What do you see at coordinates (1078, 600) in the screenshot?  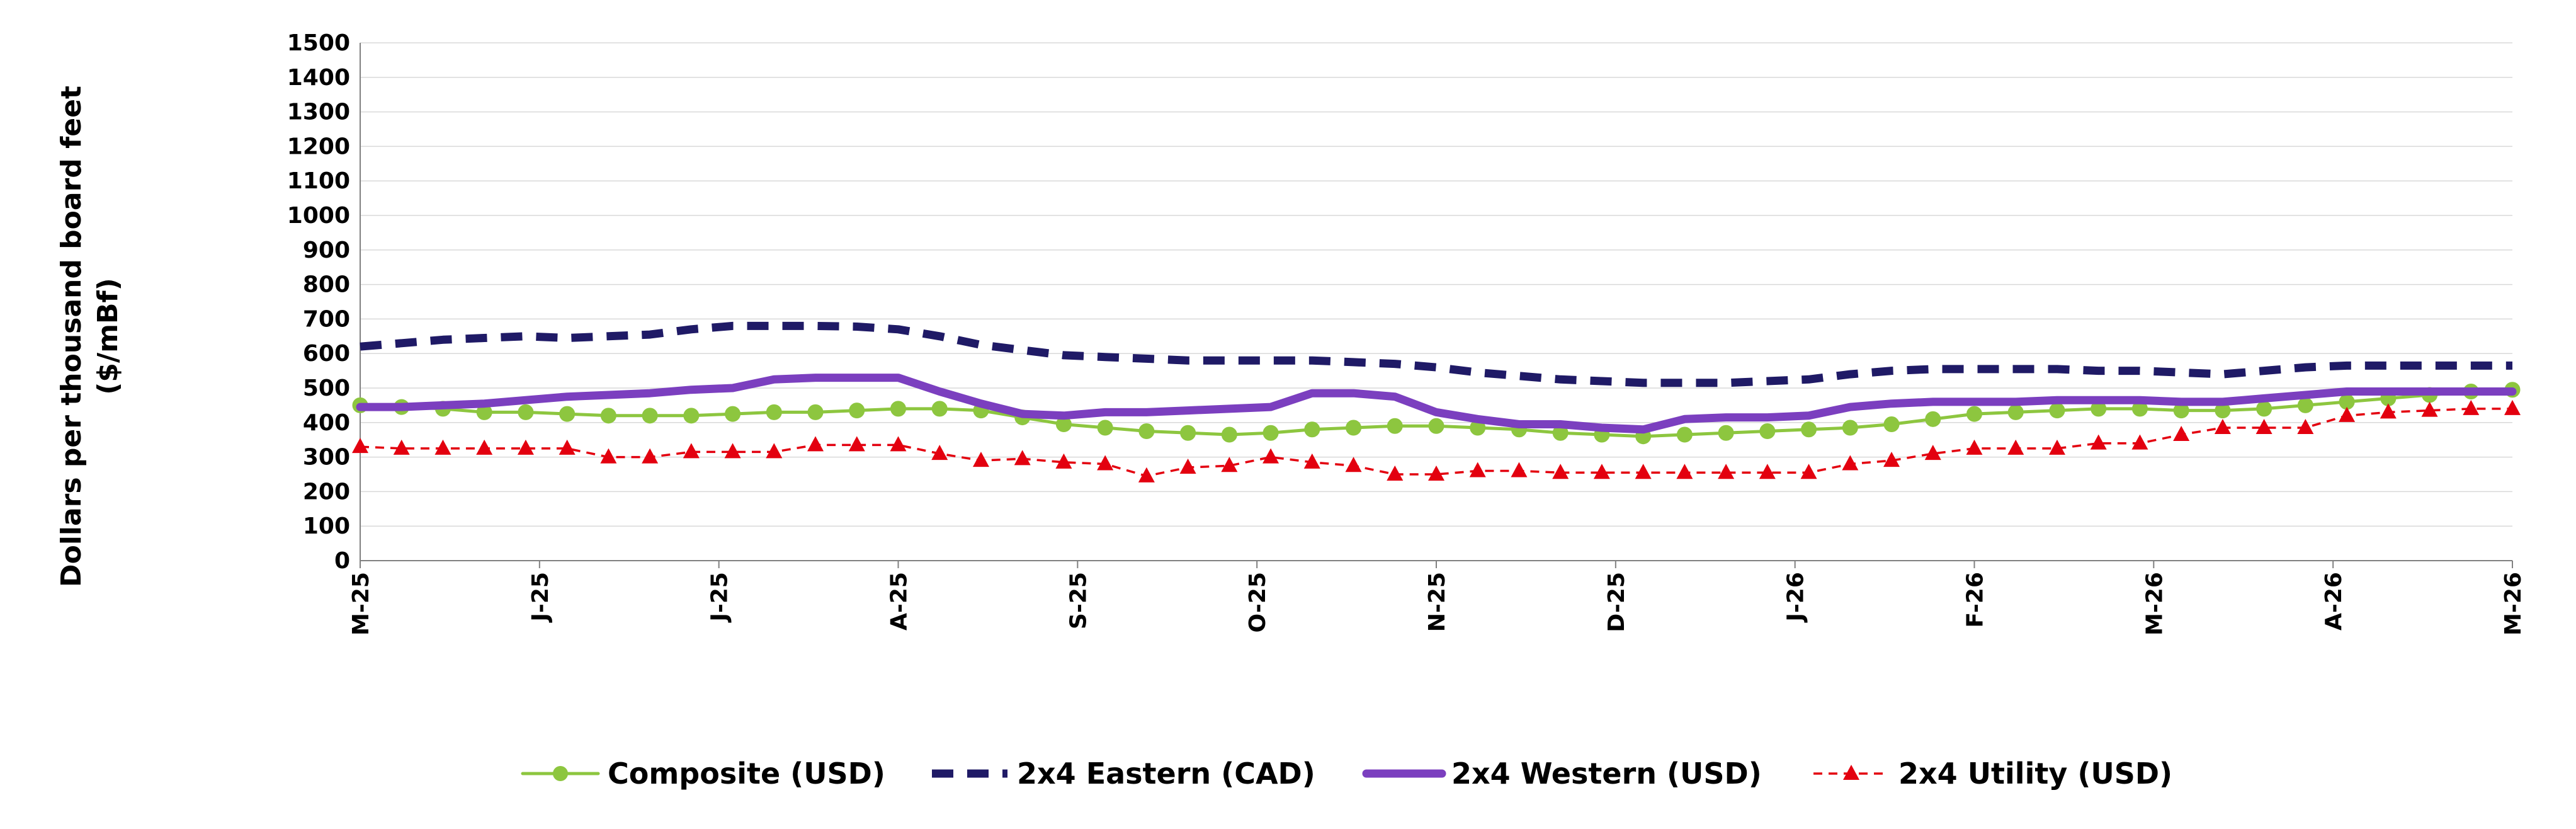 I see `x-tick-label: S-25` at bounding box center [1078, 600].